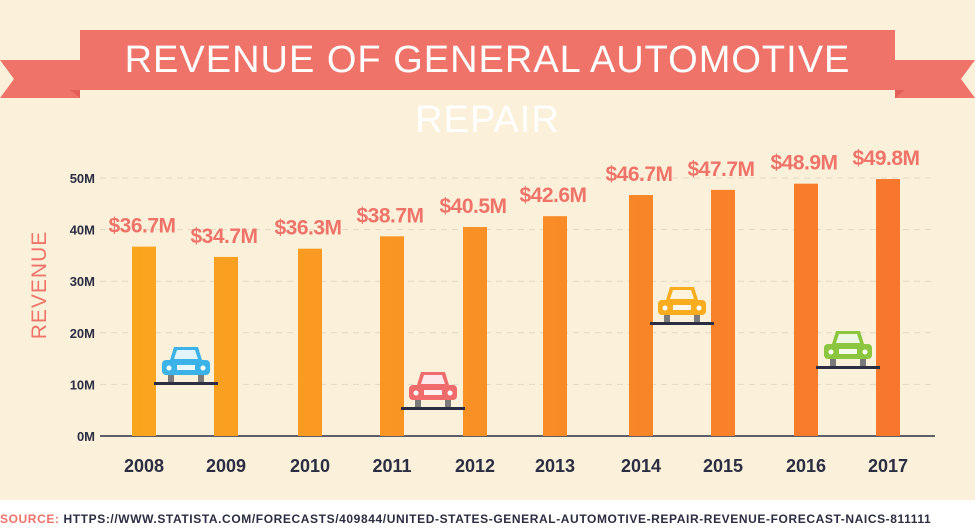 The image size is (975, 531). What do you see at coordinates (516, 466) in the screenshot?
I see `x-tick-labels: 2008 2009 2010 2011 2012 2013 2014 2015 2016 2017` at bounding box center [516, 466].